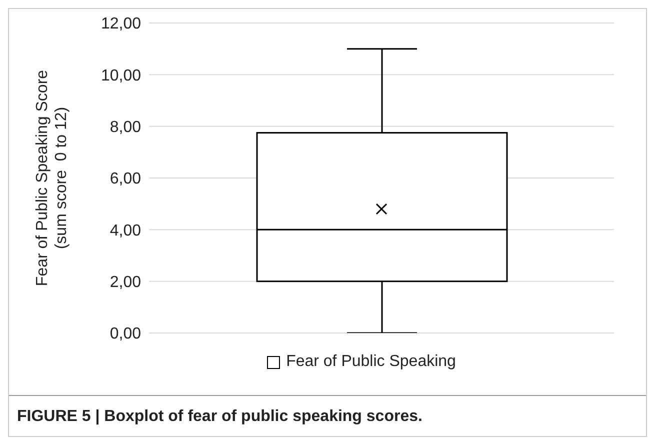 The width and height of the screenshot is (653, 438). I want to click on y-tick-label: 0,00, so click(126, 334).